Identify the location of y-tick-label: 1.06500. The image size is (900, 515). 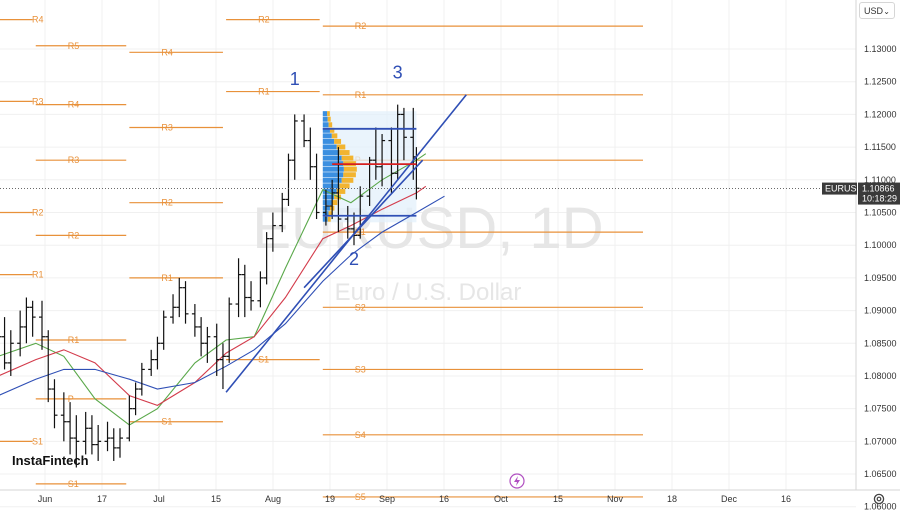
(880, 474).